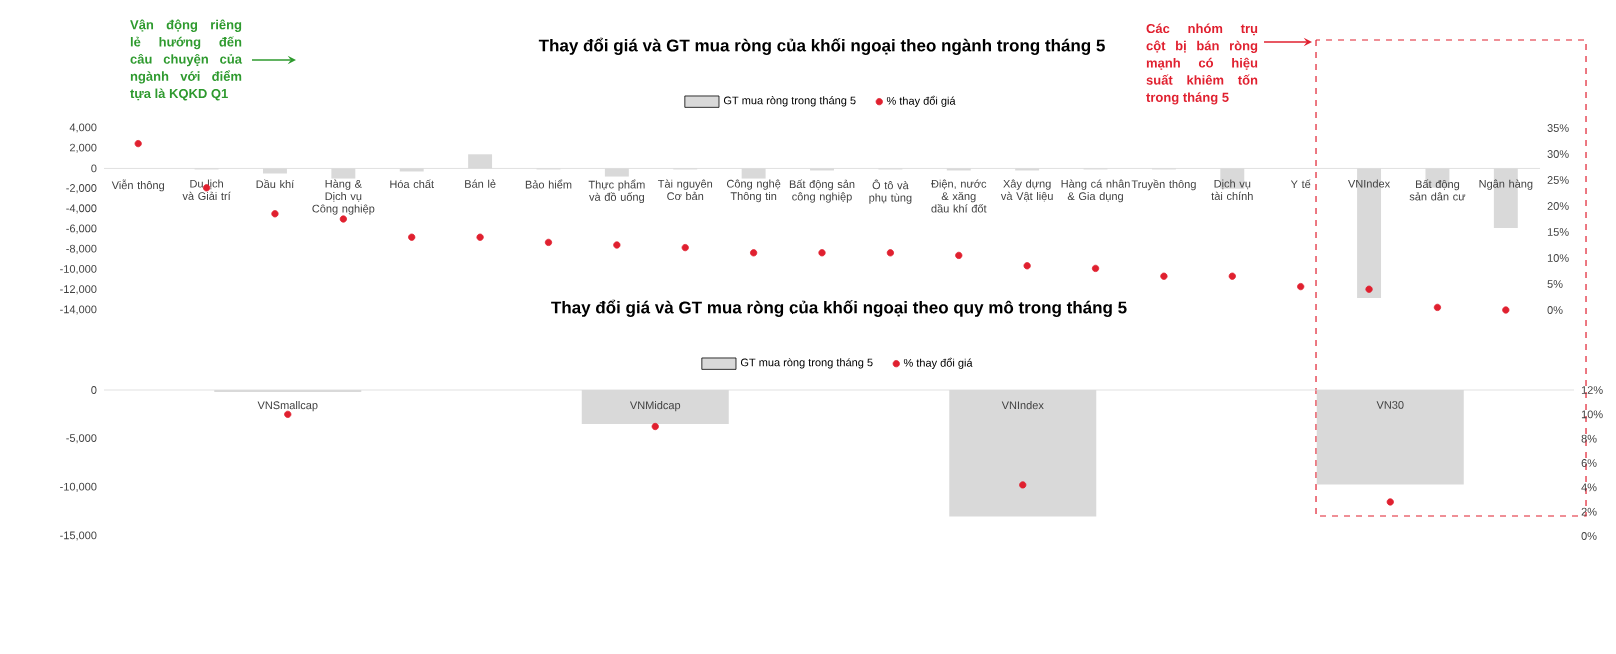  I want to click on chart-title: Thay đổi giá và GT mua ròng của khối ngoại theo quy mô trong tháng 5, so click(839, 308).